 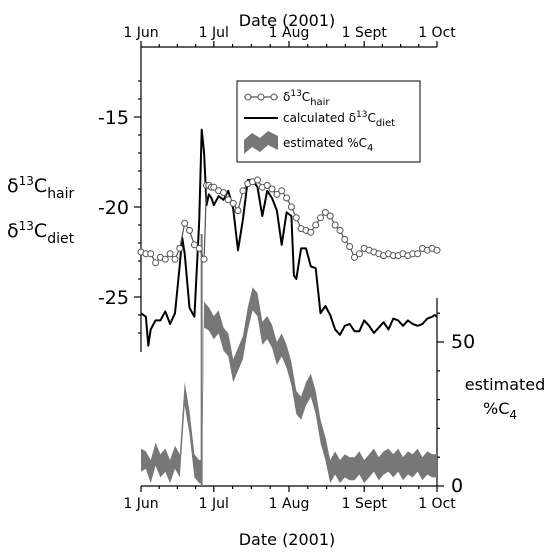 I want to click on right-axis-label: estimated %C4, so click(x=505, y=398).